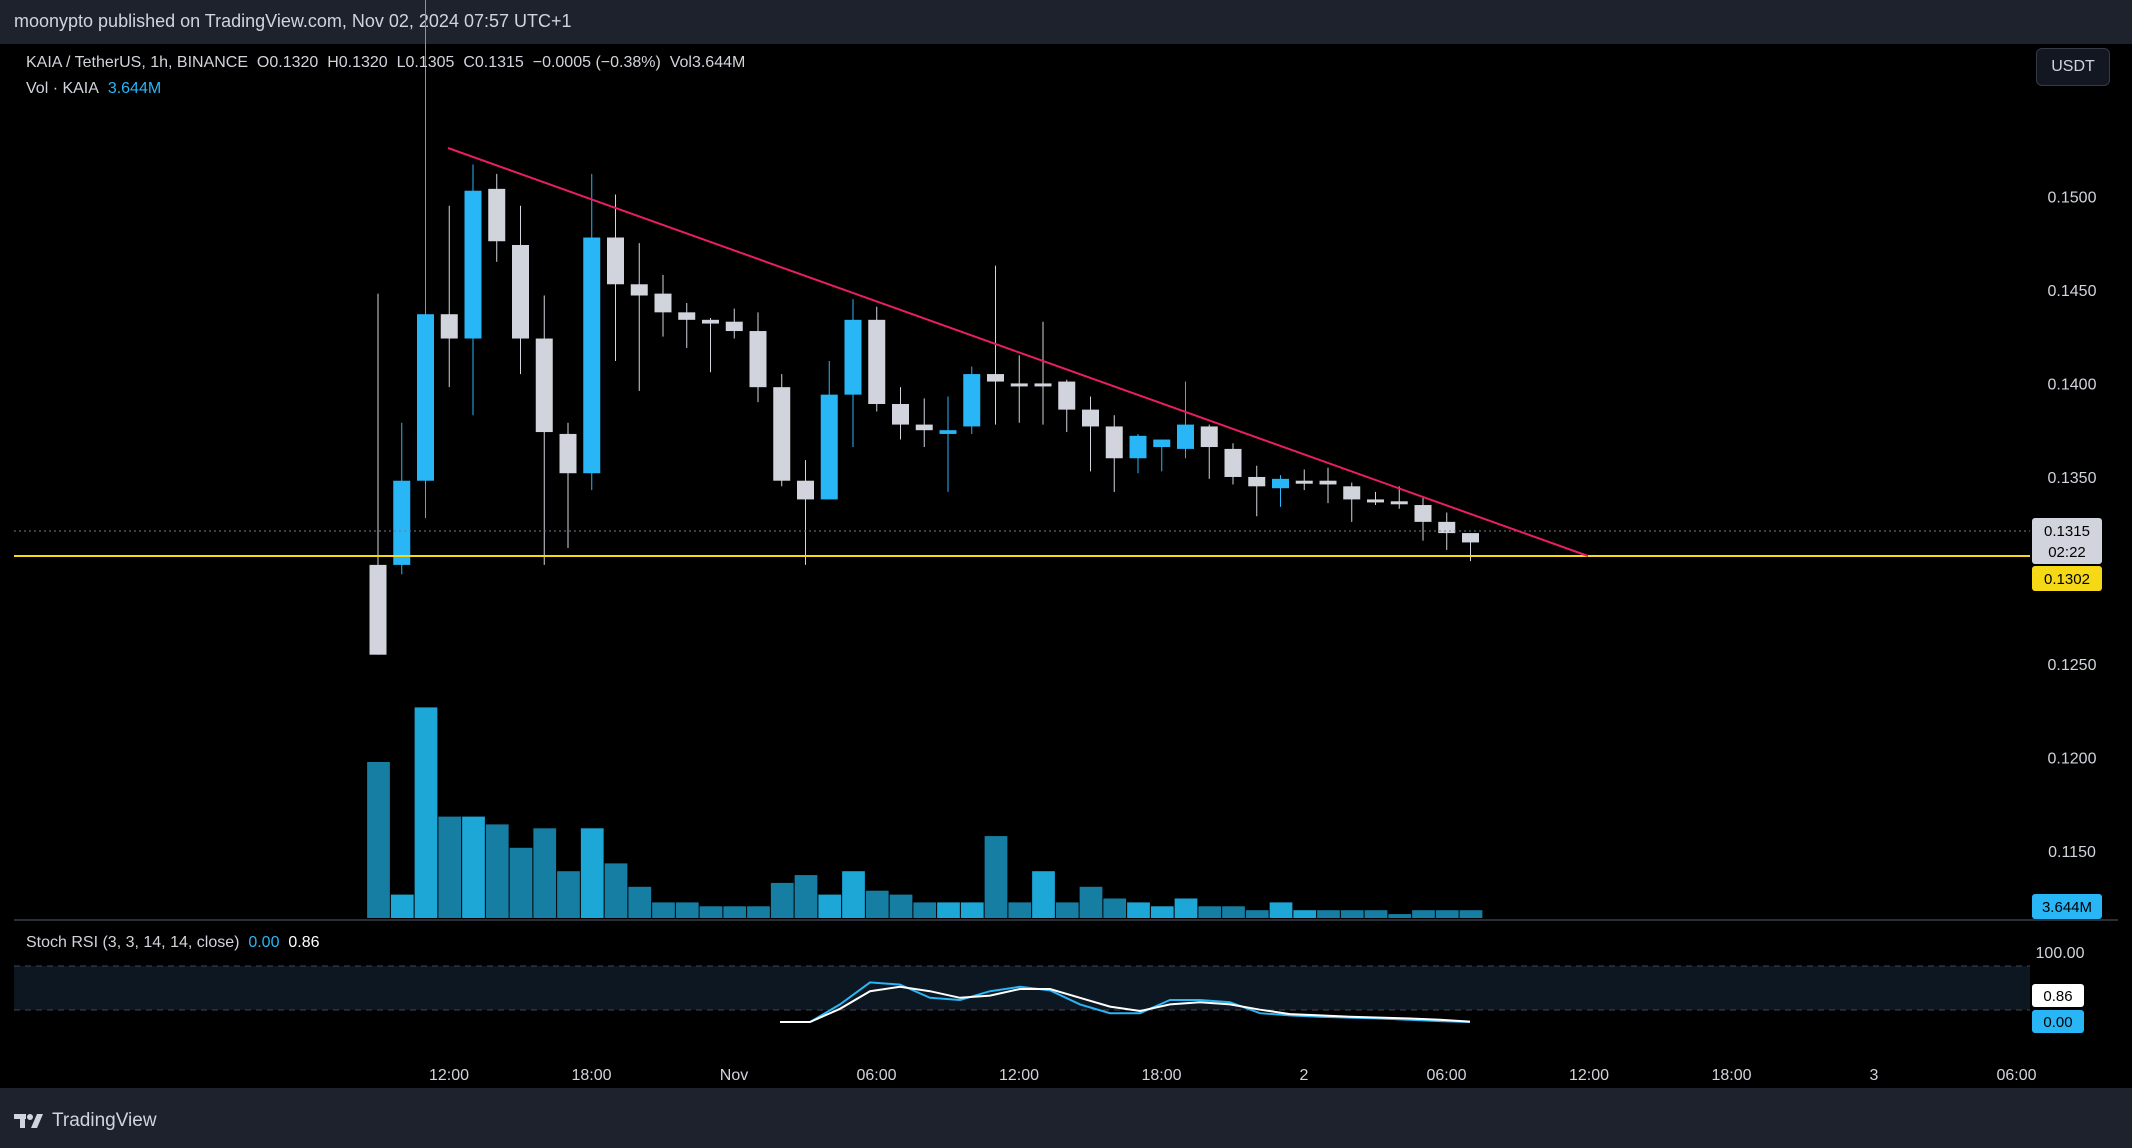 This screenshot has height=1148, width=2132. What do you see at coordinates (2067, 552) in the screenshot?
I see `countdown-text: 02:22` at bounding box center [2067, 552].